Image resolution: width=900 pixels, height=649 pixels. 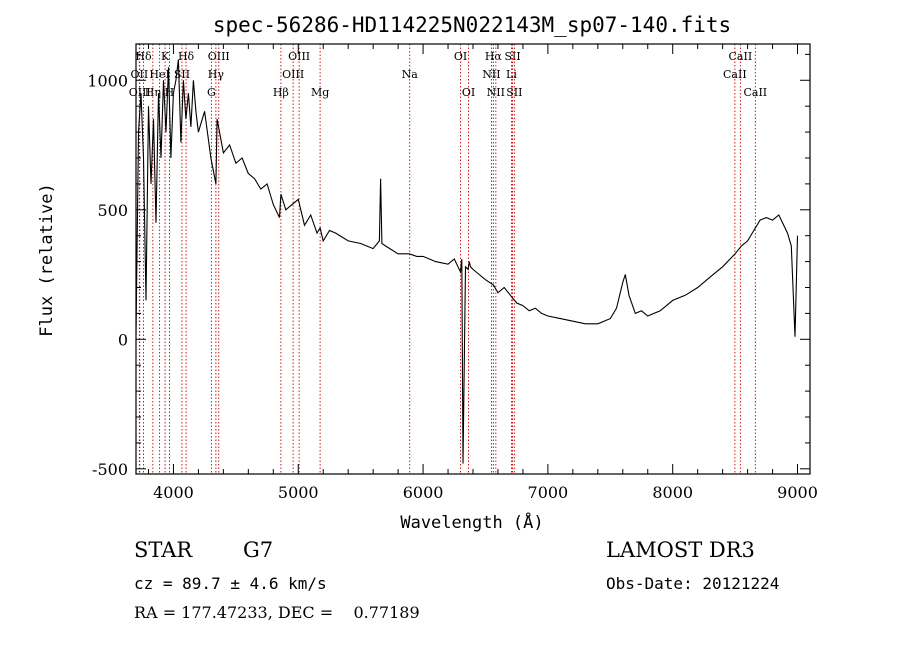 What do you see at coordinates (298, 492) in the screenshot?
I see `x-tick-label: 5000` at bounding box center [298, 492].